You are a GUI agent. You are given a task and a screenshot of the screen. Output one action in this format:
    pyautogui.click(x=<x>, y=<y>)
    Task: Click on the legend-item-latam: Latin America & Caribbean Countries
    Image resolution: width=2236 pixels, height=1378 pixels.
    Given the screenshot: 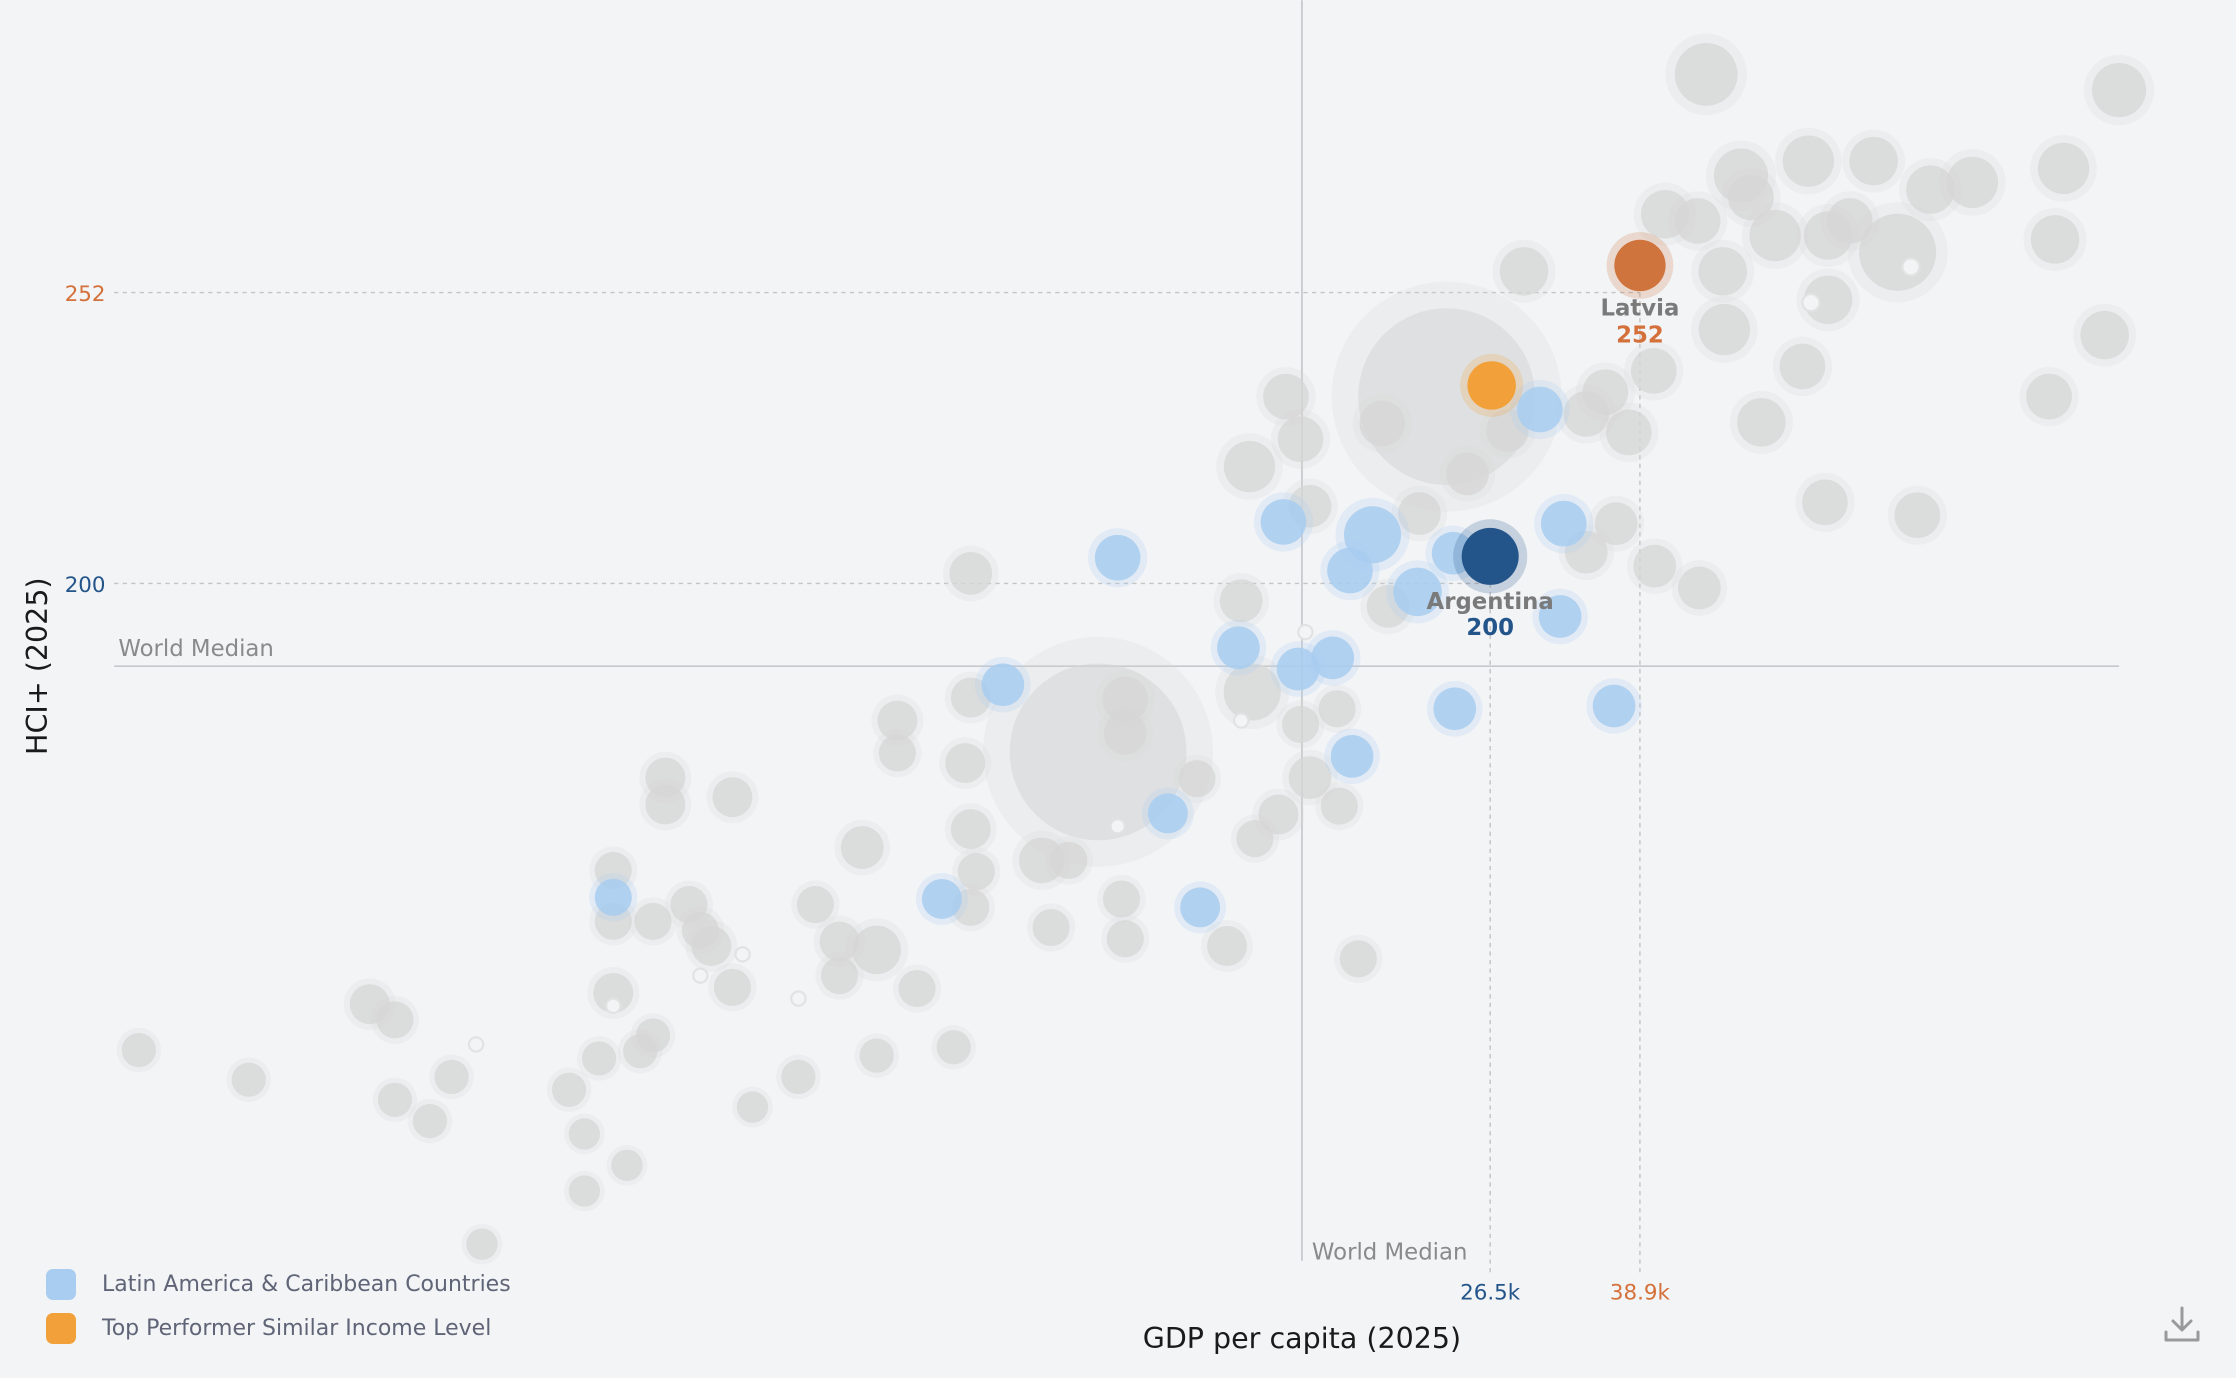 What is the action you would take?
    pyautogui.click(x=278, y=1284)
    